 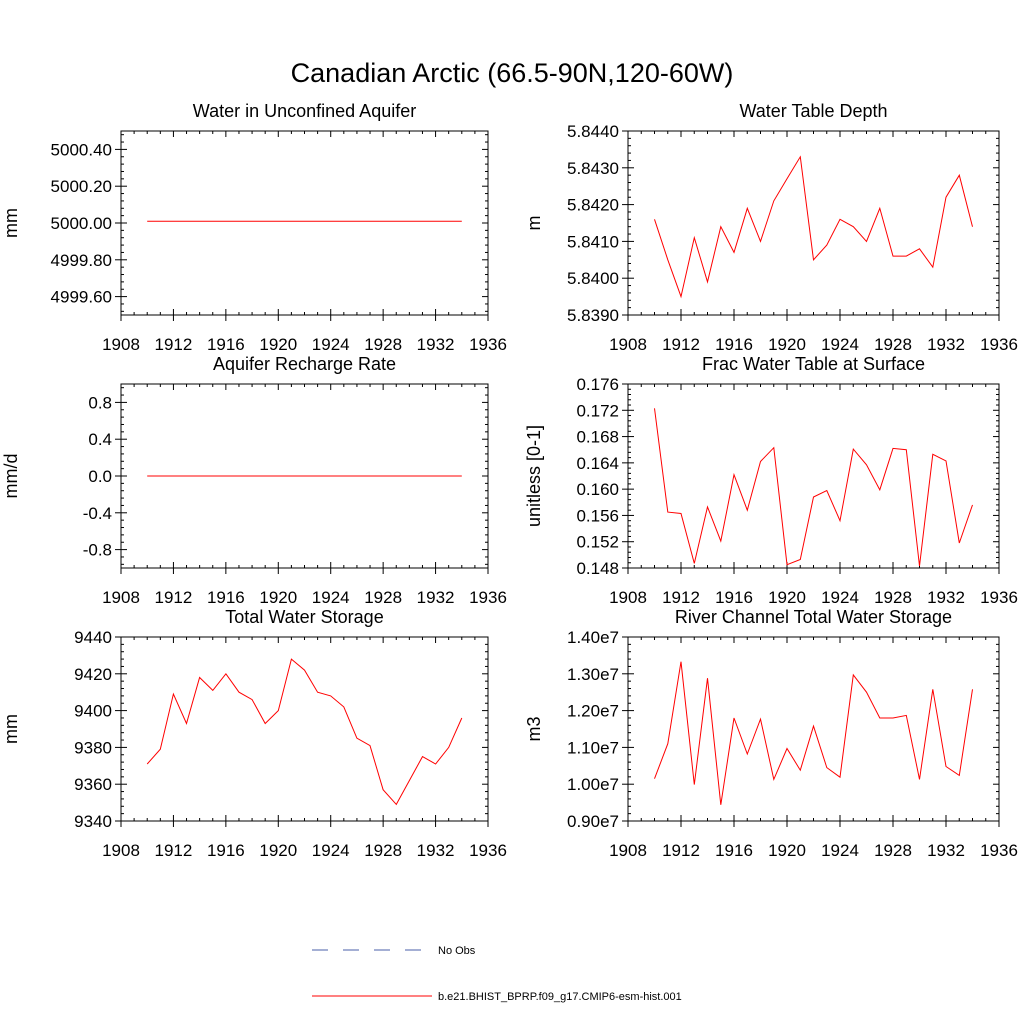 What do you see at coordinates (593, 674) in the screenshot?
I see `y-tick-label: 1.30e7` at bounding box center [593, 674].